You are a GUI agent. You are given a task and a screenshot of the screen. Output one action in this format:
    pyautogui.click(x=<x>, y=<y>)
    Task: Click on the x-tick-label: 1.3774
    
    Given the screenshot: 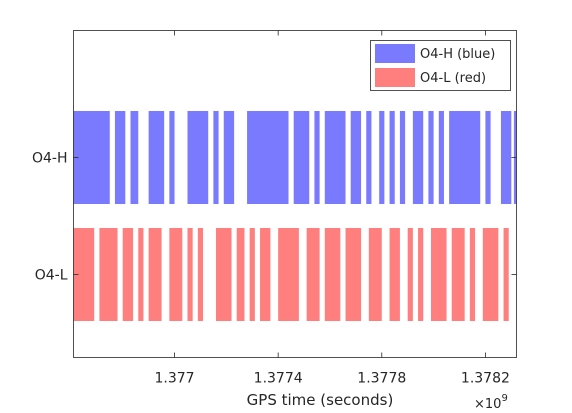 What is the action you would take?
    pyautogui.click(x=278, y=379)
    